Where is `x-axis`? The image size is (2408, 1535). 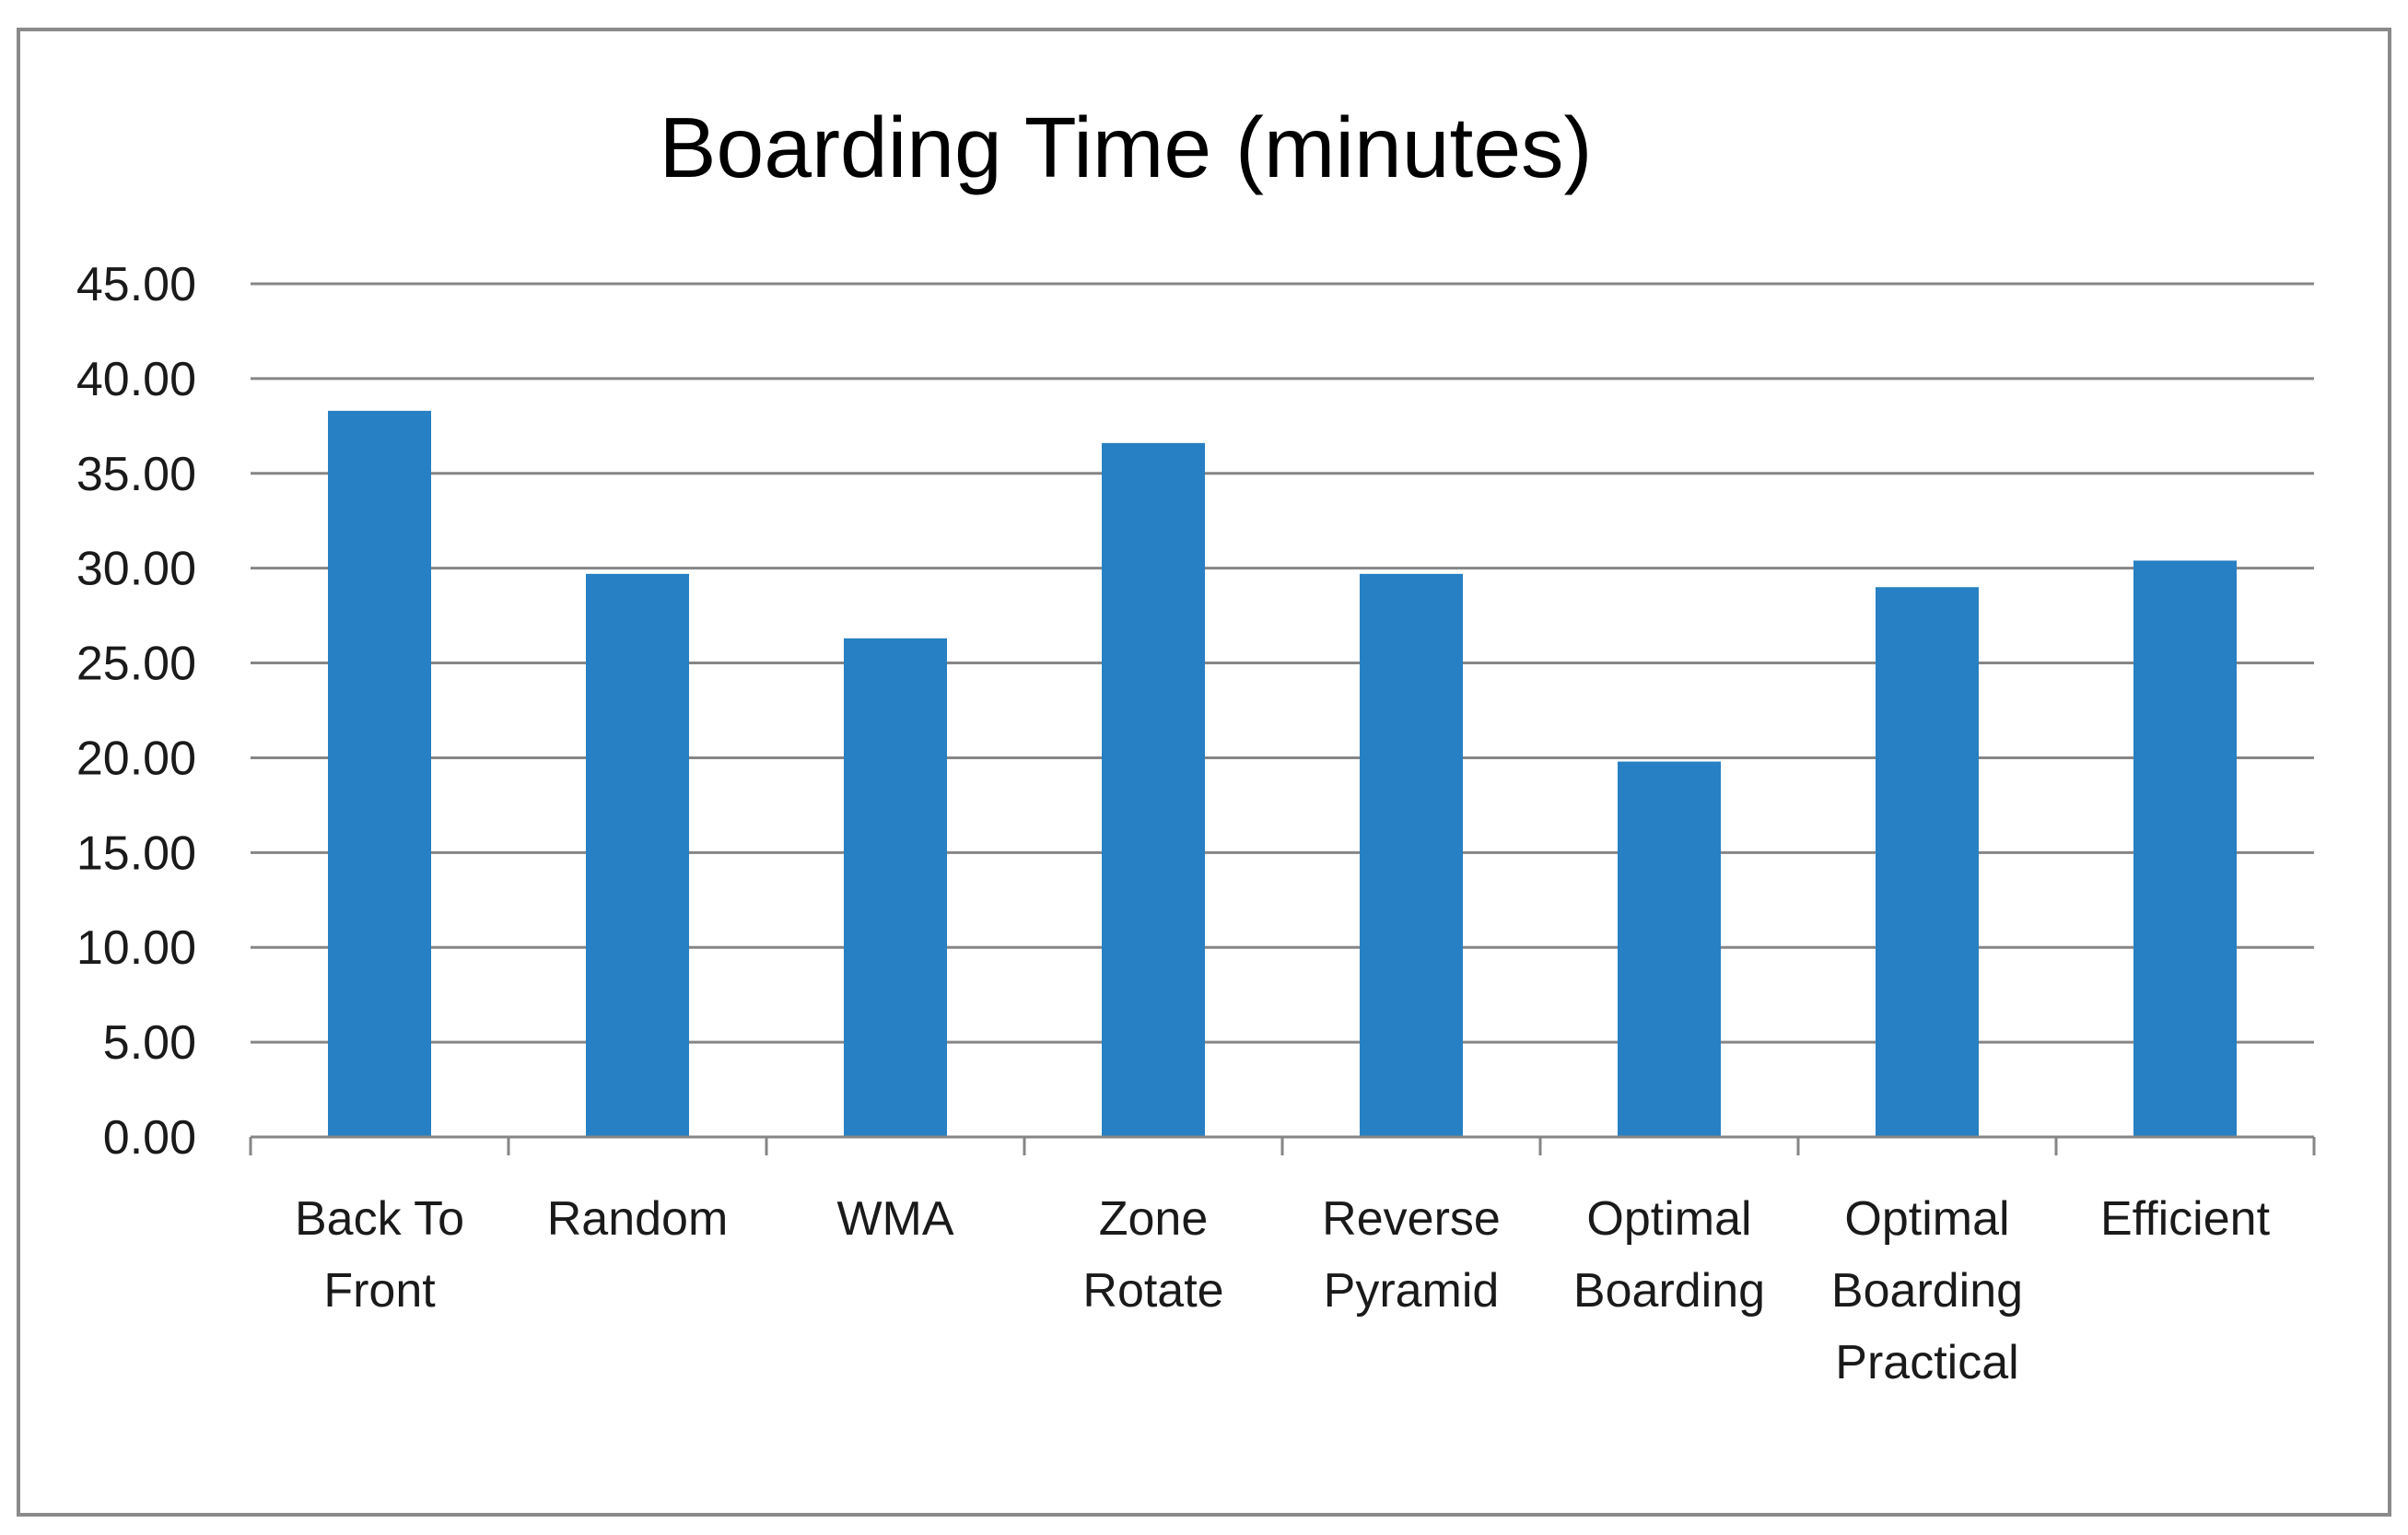 x-axis is located at coordinates (1282, 1145).